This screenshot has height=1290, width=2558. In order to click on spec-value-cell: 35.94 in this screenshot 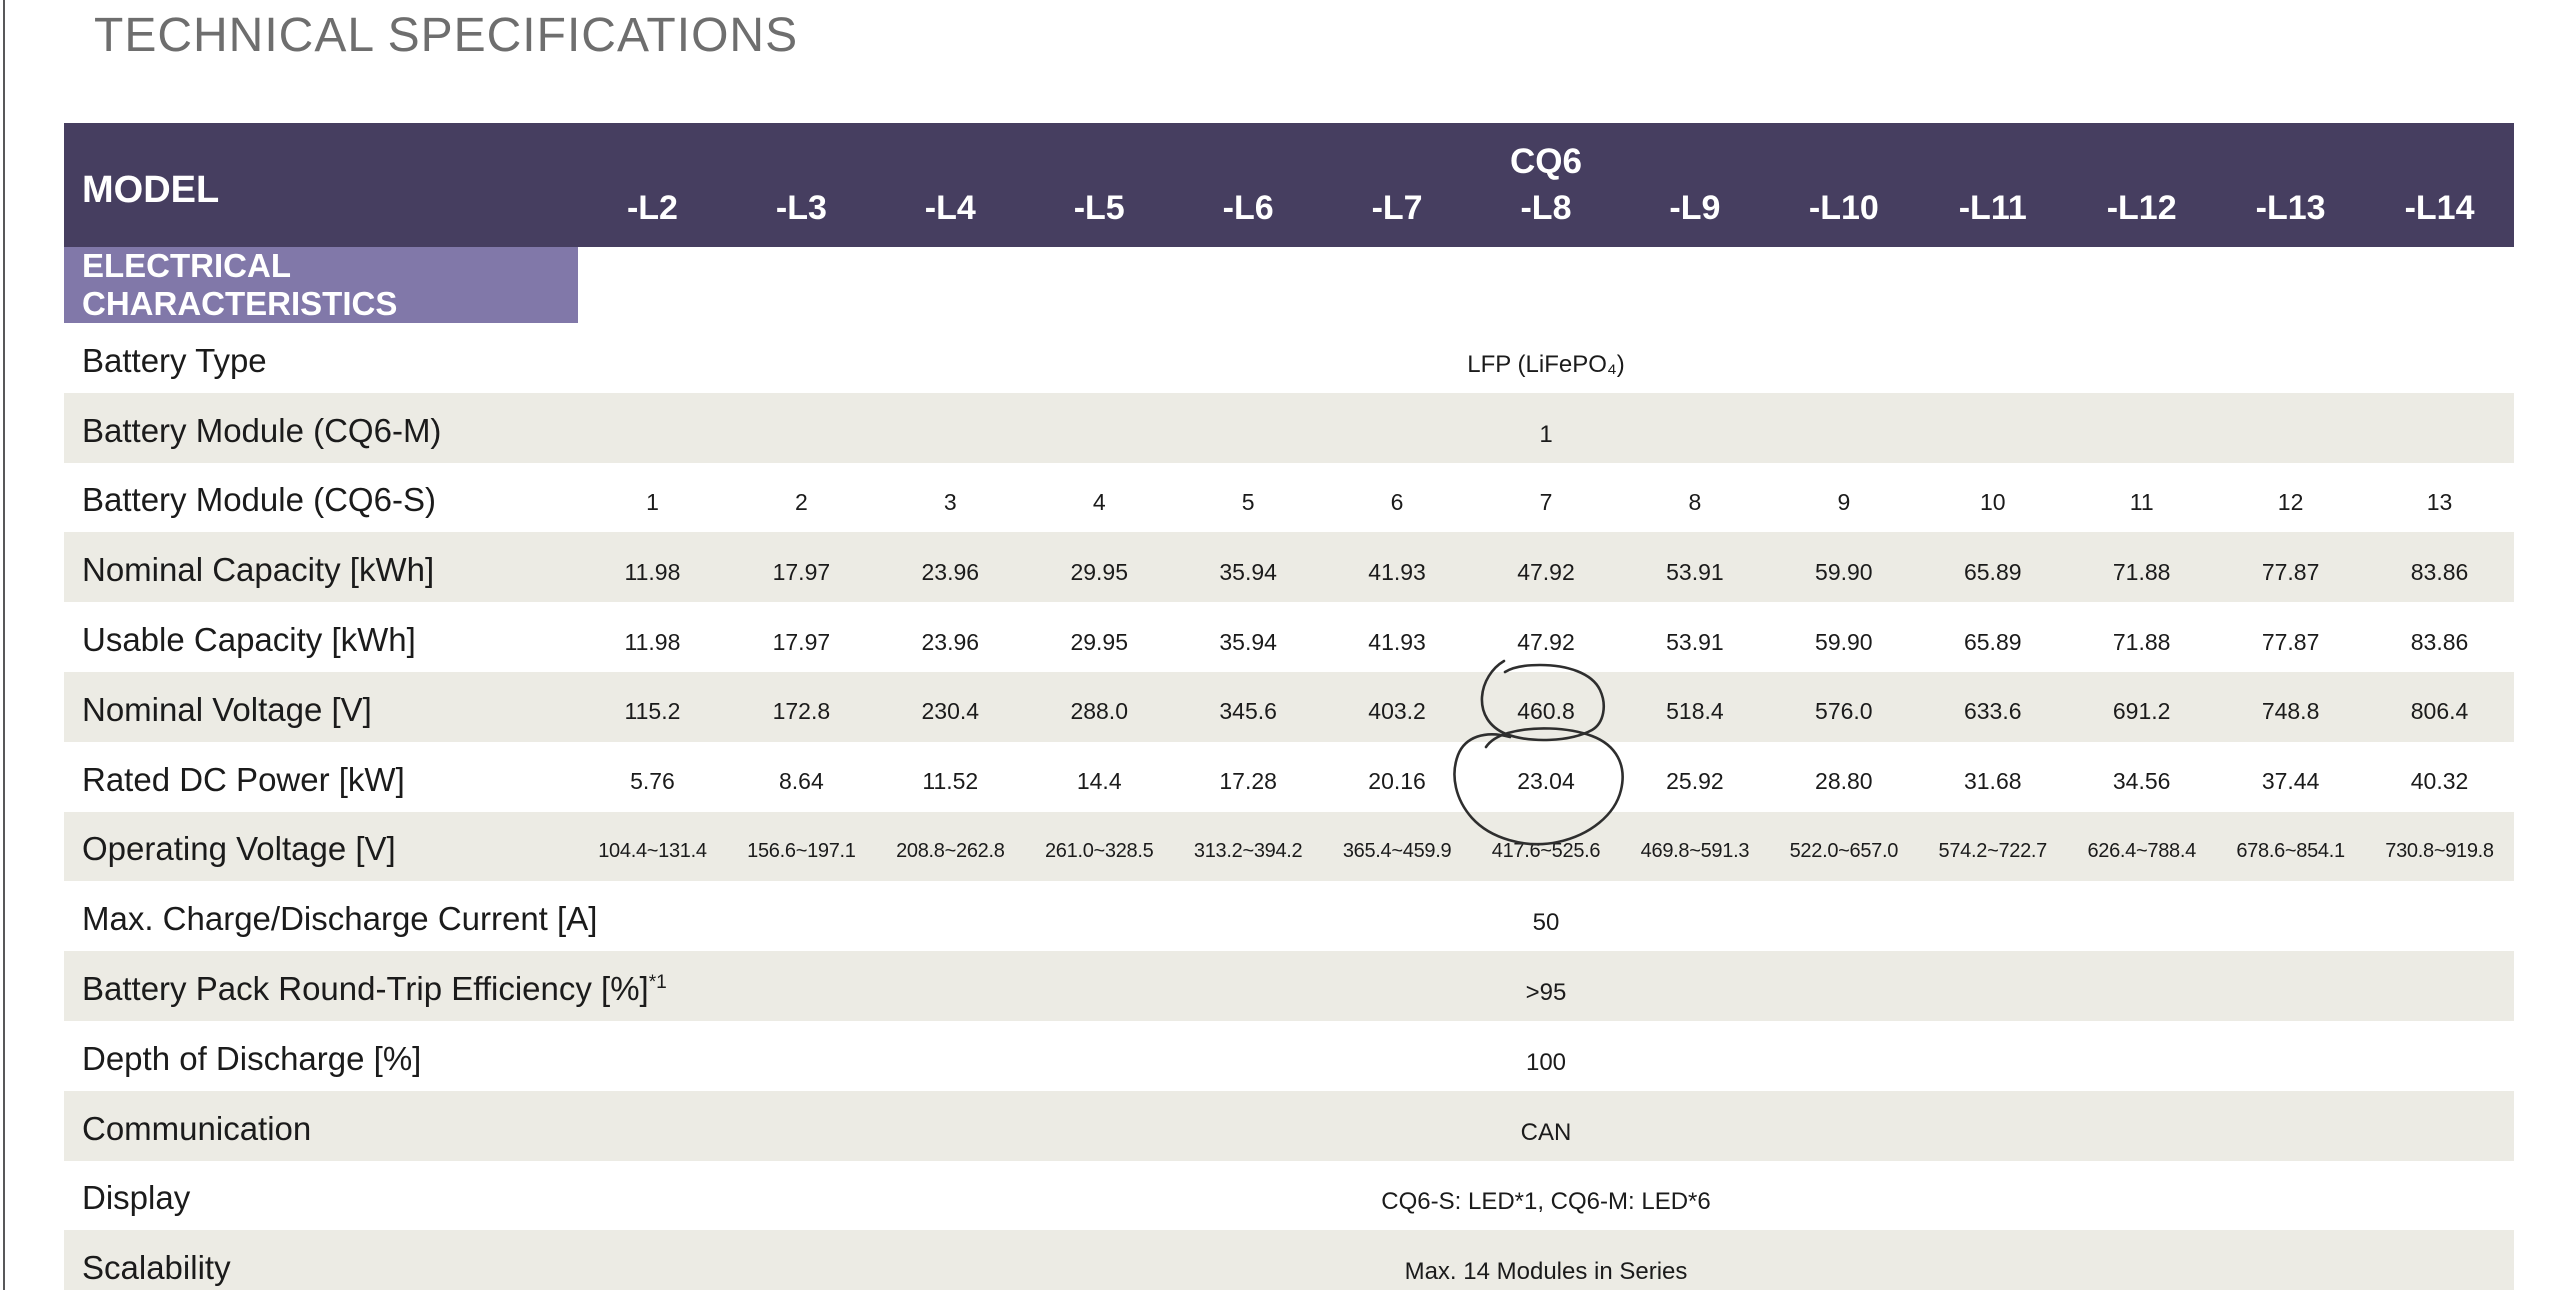, I will do `click(1248, 567)`.